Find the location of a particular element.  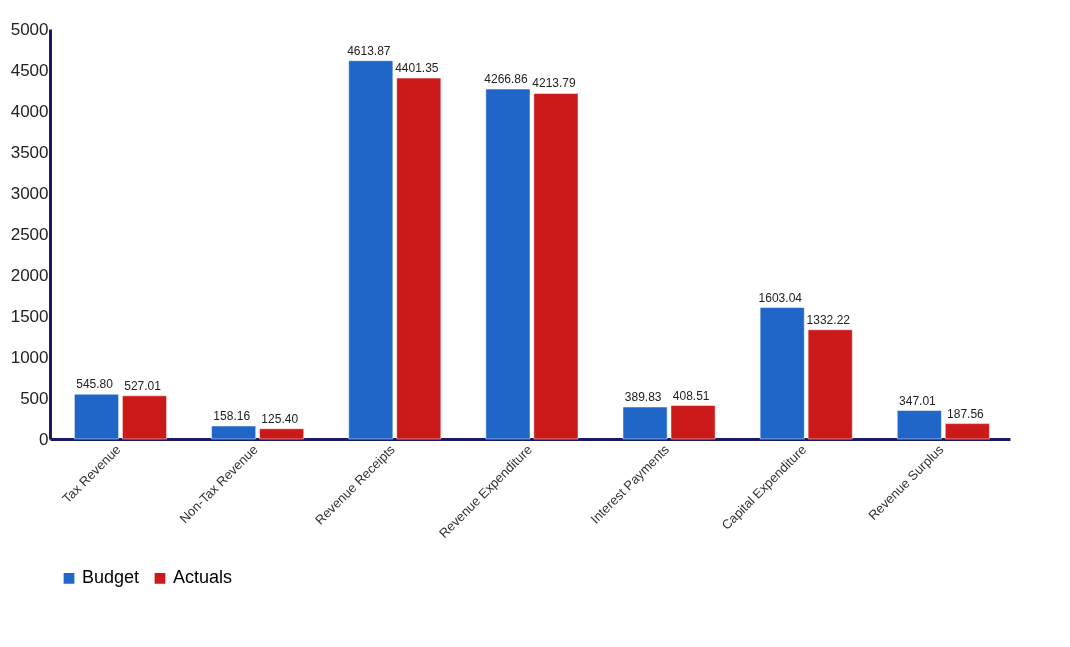

y-tick-label: 1500 is located at coordinates (29, 316).